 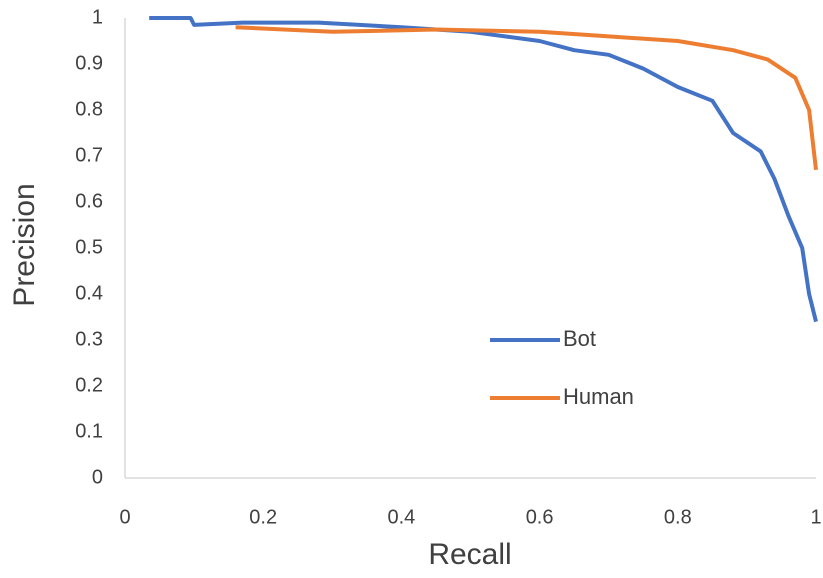 What do you see at coordinates (89, 201) in the screenshot?
I see `y-tick-label: 0.6` at bounding box center [89, 201].